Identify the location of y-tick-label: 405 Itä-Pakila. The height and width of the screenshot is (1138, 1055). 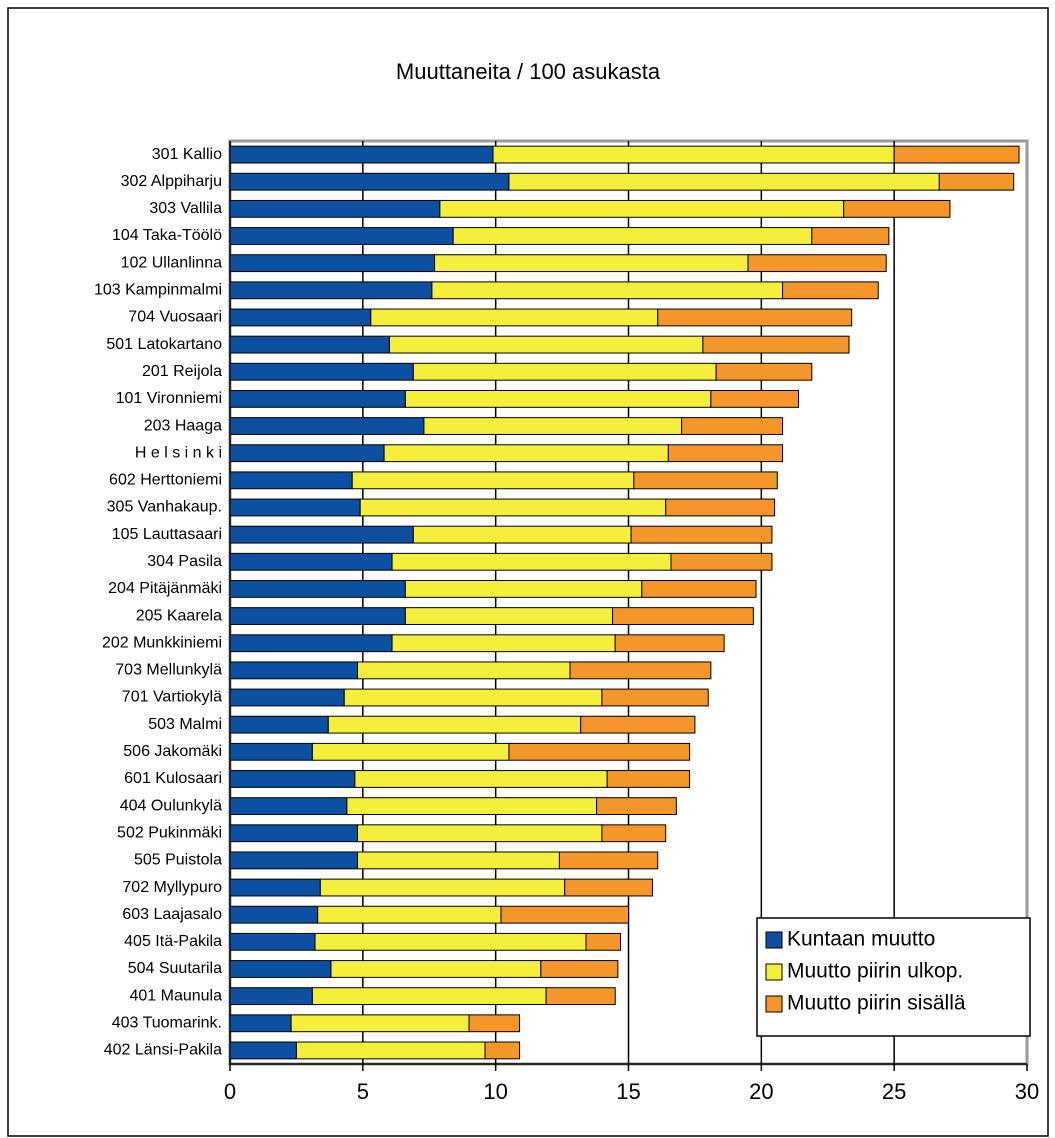
(173, 941).